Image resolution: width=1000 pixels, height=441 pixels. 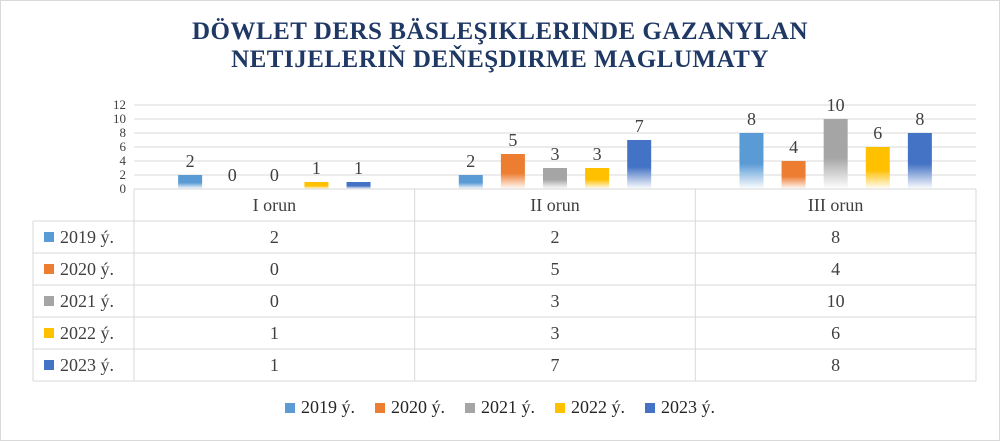 I want to click on table-series-name: 2021 ý., so click(x=87, y=301).